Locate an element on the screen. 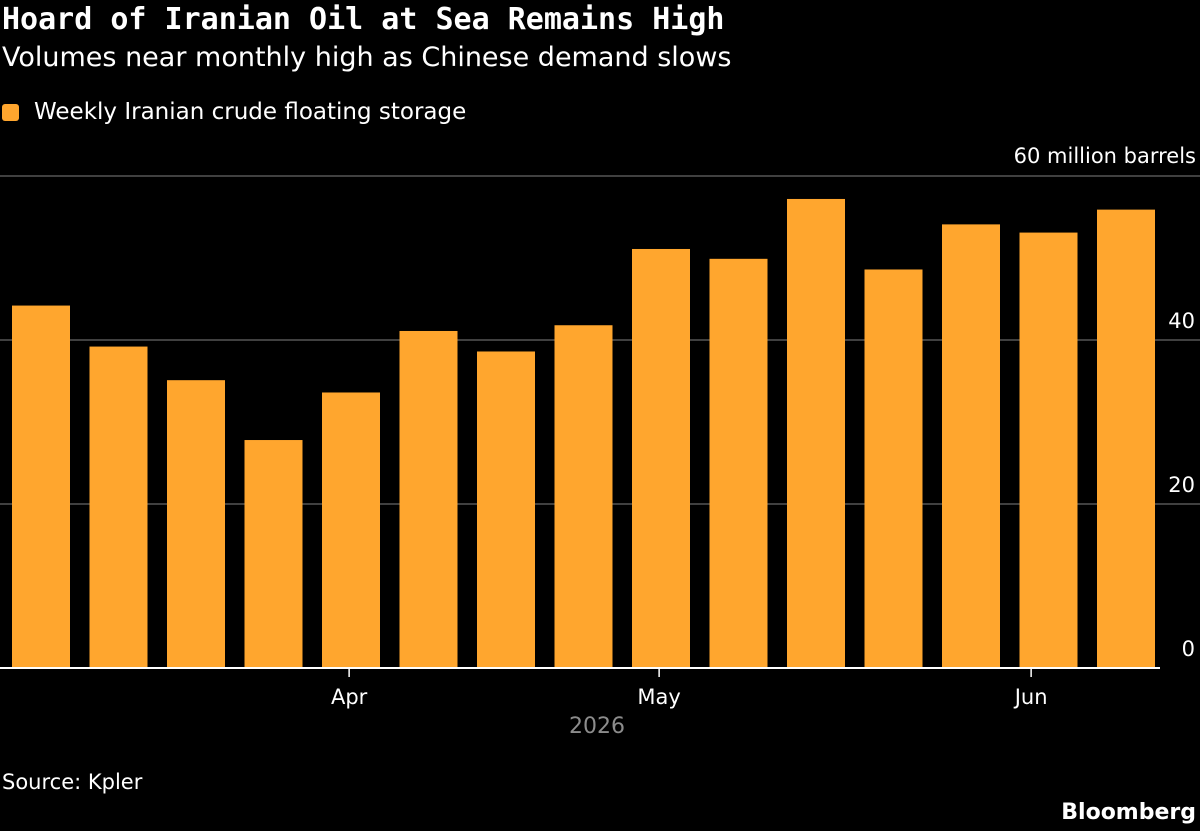  source-note: Source: Kpler is located at coordinates (72, 782).